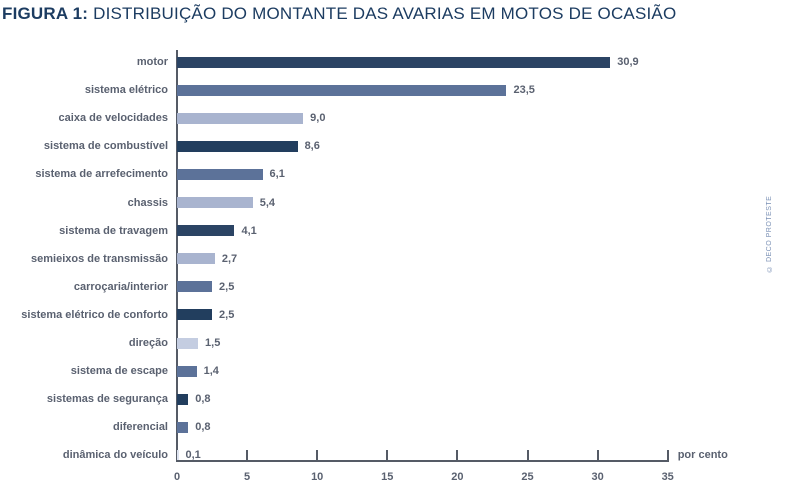 The height and width of the screenshot is (494, 800). What do you see at coordinates (457, 477) in the screenshot?
I see `x-axis-tick-label: 20` at bounding box center [457, 477].